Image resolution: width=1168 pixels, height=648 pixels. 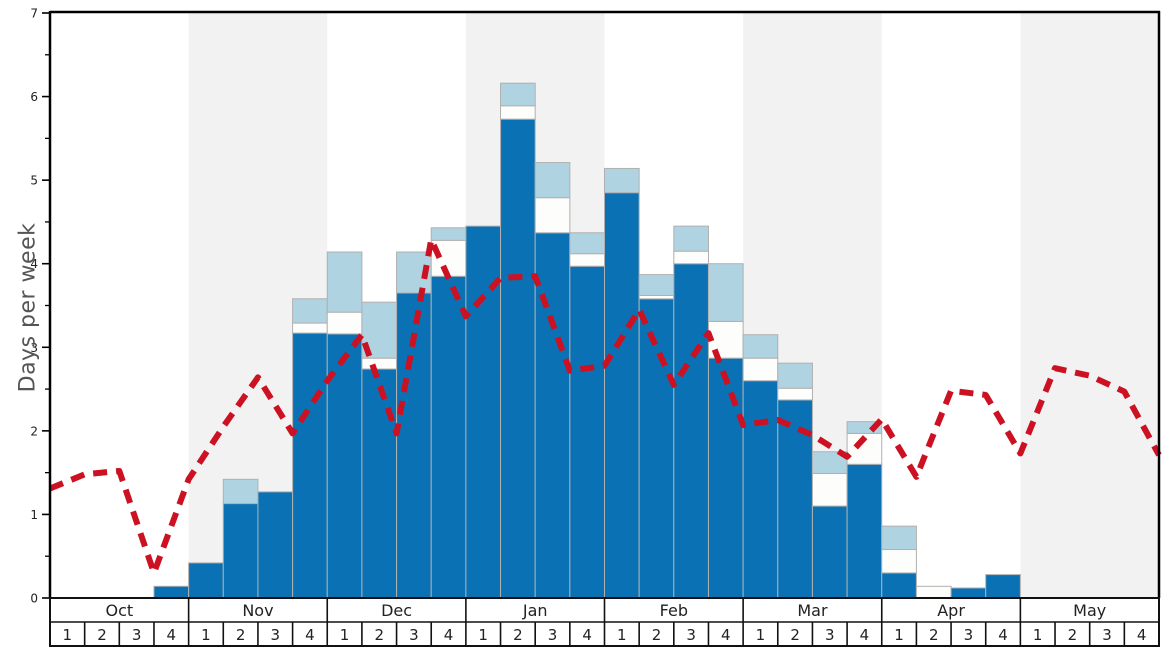 What do you see at coordinates (535, 610) in the screenshot?
I see `month-label: Jan` at bounding box center [535, 610].